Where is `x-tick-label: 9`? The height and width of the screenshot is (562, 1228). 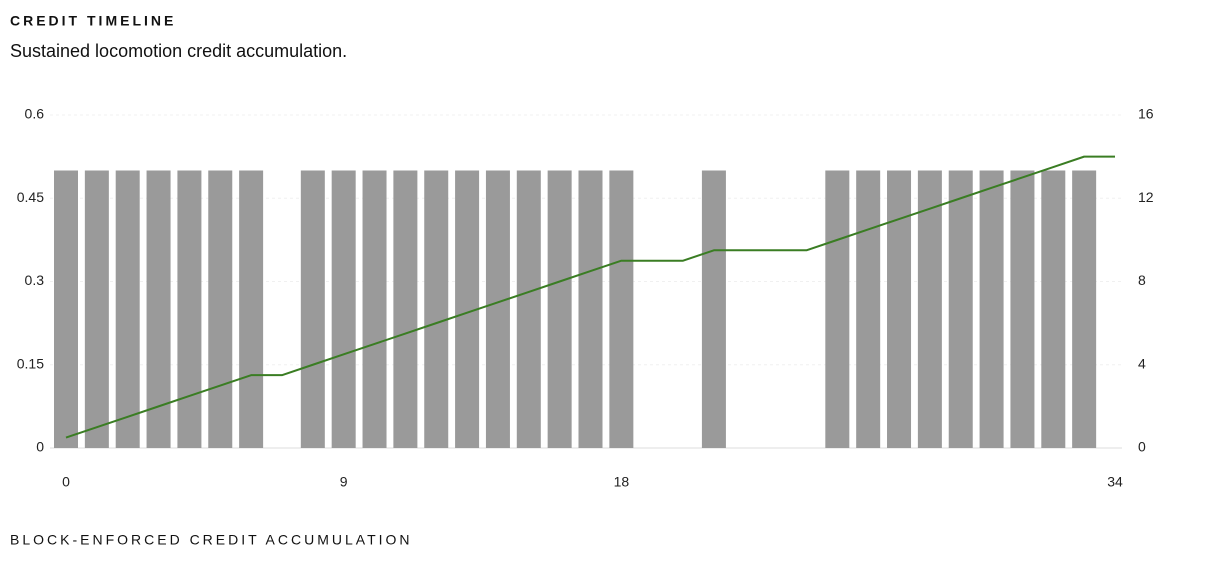
x-tick-label: 9 is located at coordinates (344, 482).